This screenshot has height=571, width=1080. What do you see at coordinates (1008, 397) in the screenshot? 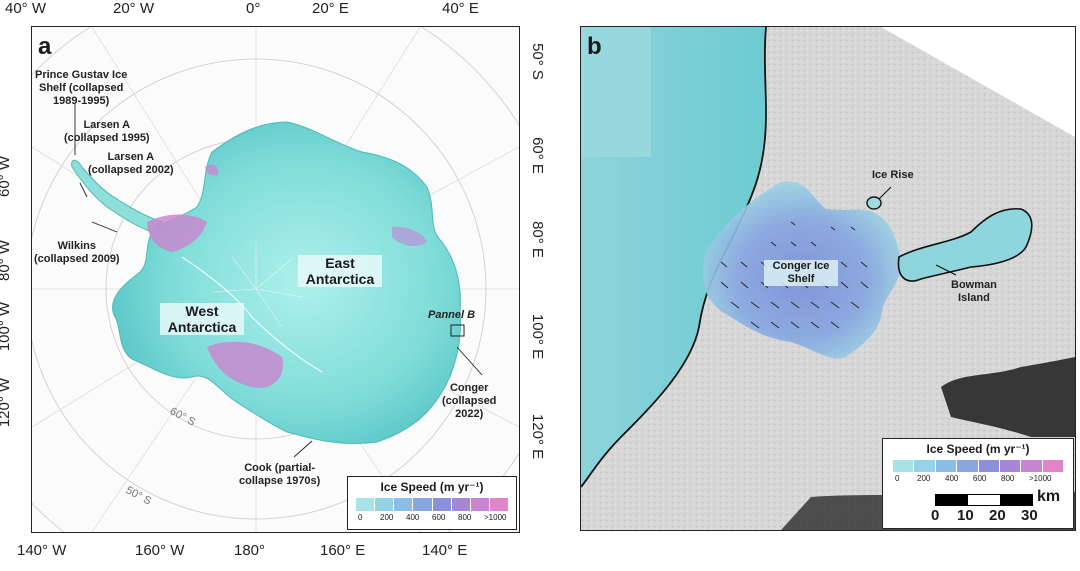
I see `open-water` at bounding box center [1008, 397].